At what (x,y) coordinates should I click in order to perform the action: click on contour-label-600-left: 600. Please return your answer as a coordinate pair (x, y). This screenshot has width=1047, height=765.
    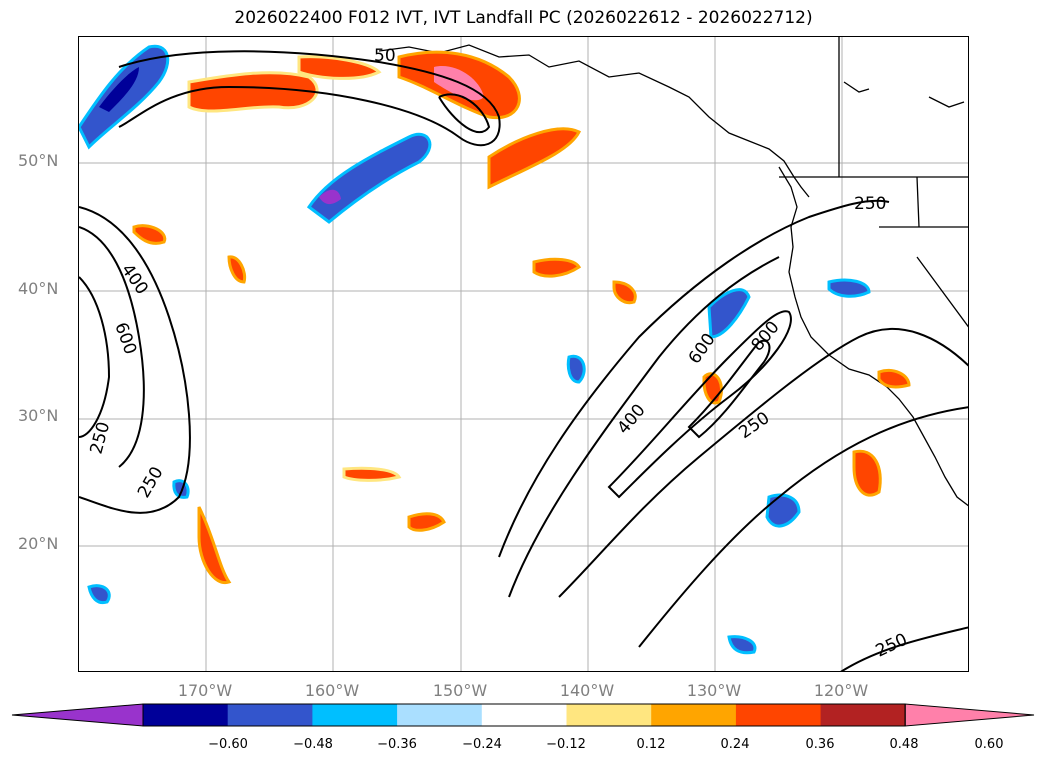
    Looking at the image, I should click on (125, 338).